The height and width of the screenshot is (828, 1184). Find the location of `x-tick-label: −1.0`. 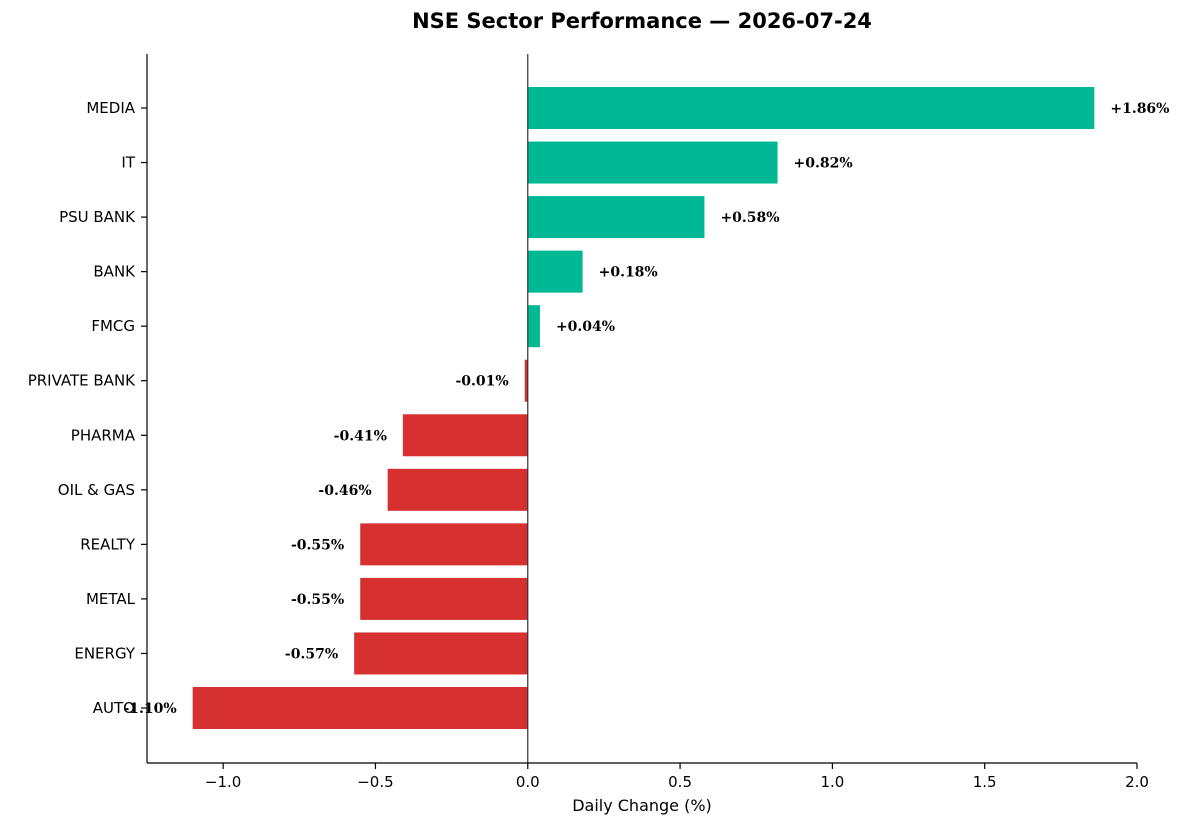

x-tick-label: −1.0 is located at coordinates (223, 782).